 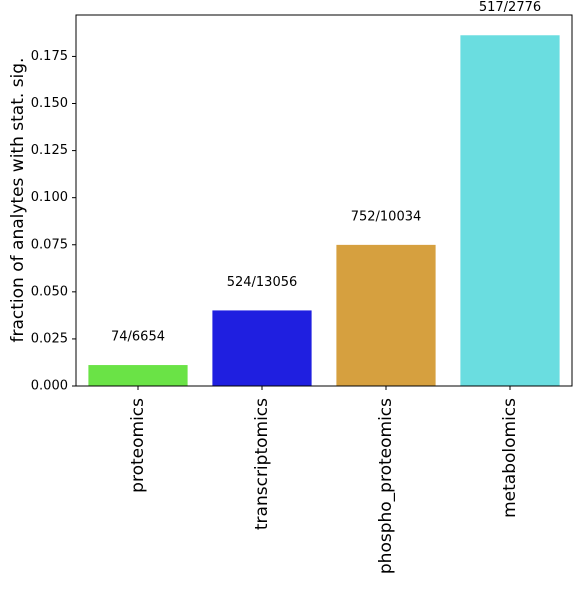 What do you see at coordinates (18, 200) in the screenshot?
I see `y-axis-label: fraction of analytes with stat. sig.` at bounding box center [18, 200].